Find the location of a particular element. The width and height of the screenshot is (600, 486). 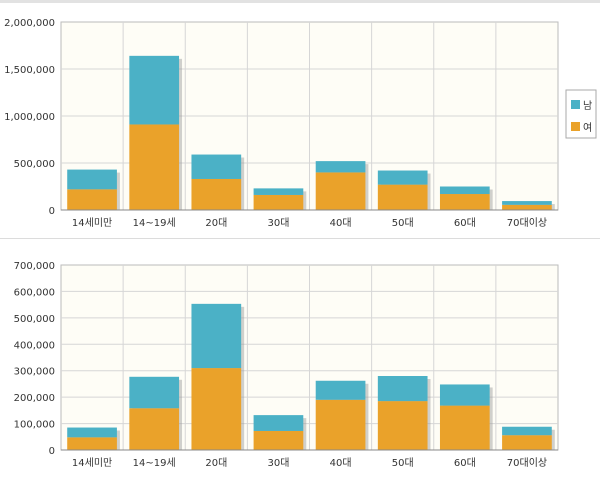

legend-label: 여 is located at coordinates (587, 128).